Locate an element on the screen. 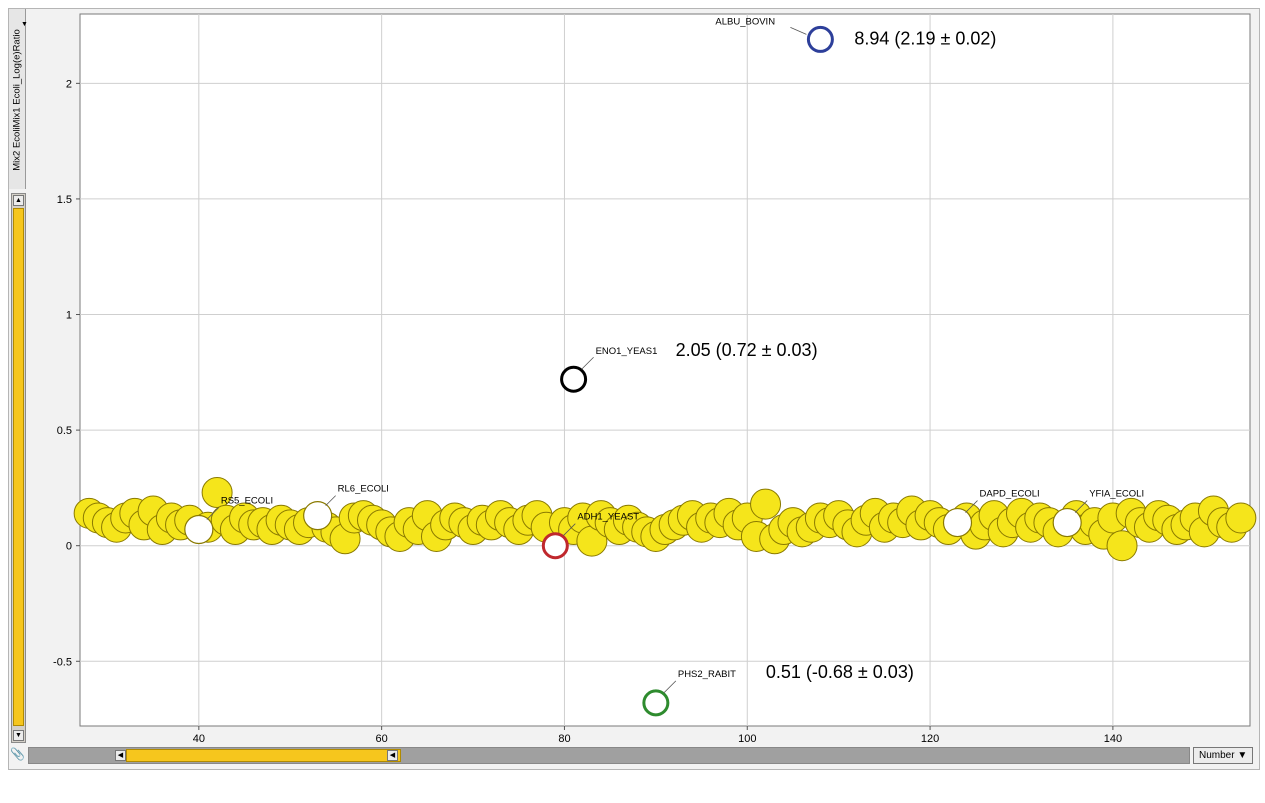 The height and width of the screenshot is (803, 1265). highlighted-point-eno1-yeas1 is located at coordinates (574, 379).